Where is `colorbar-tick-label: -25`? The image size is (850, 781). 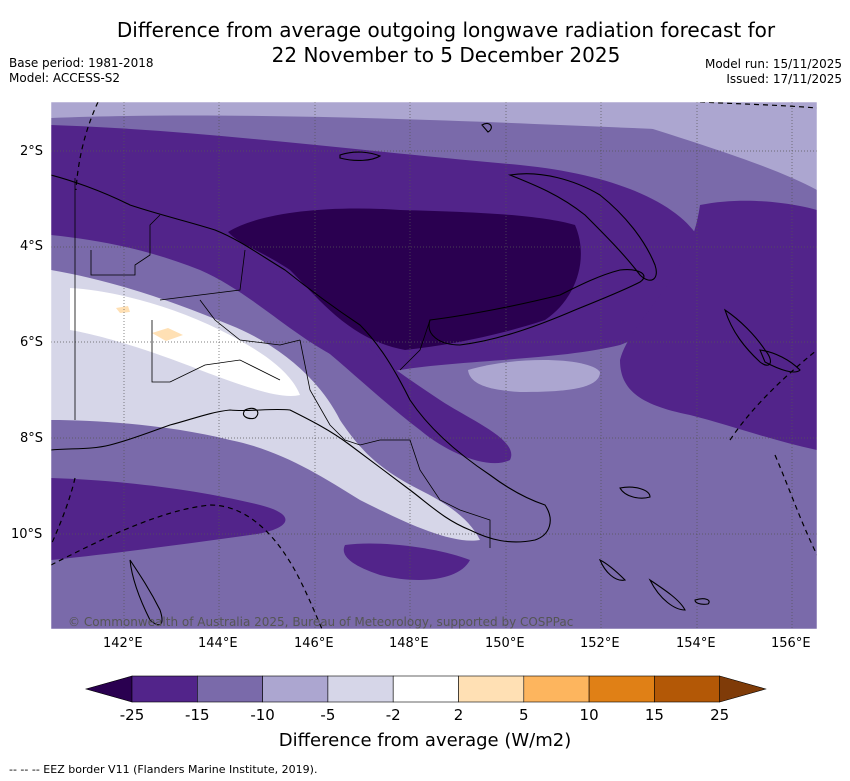
colorbar-tick-label: -25 is located at coordinates (132, 715).